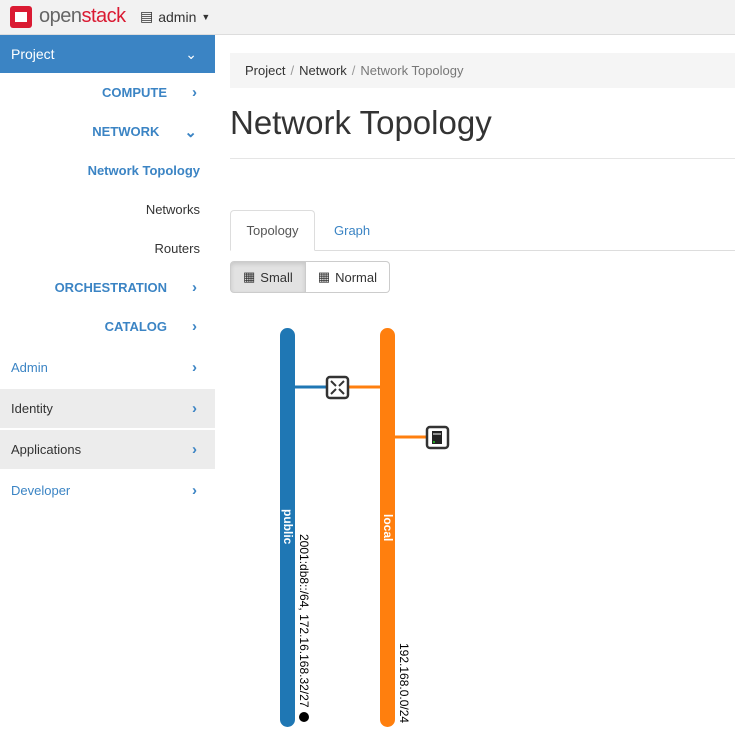 The width and height of the screenshot is (735, 736). Describe the element at coordinates (147, 16) in the screenshot. I see `project-icon: ▤` at that location.